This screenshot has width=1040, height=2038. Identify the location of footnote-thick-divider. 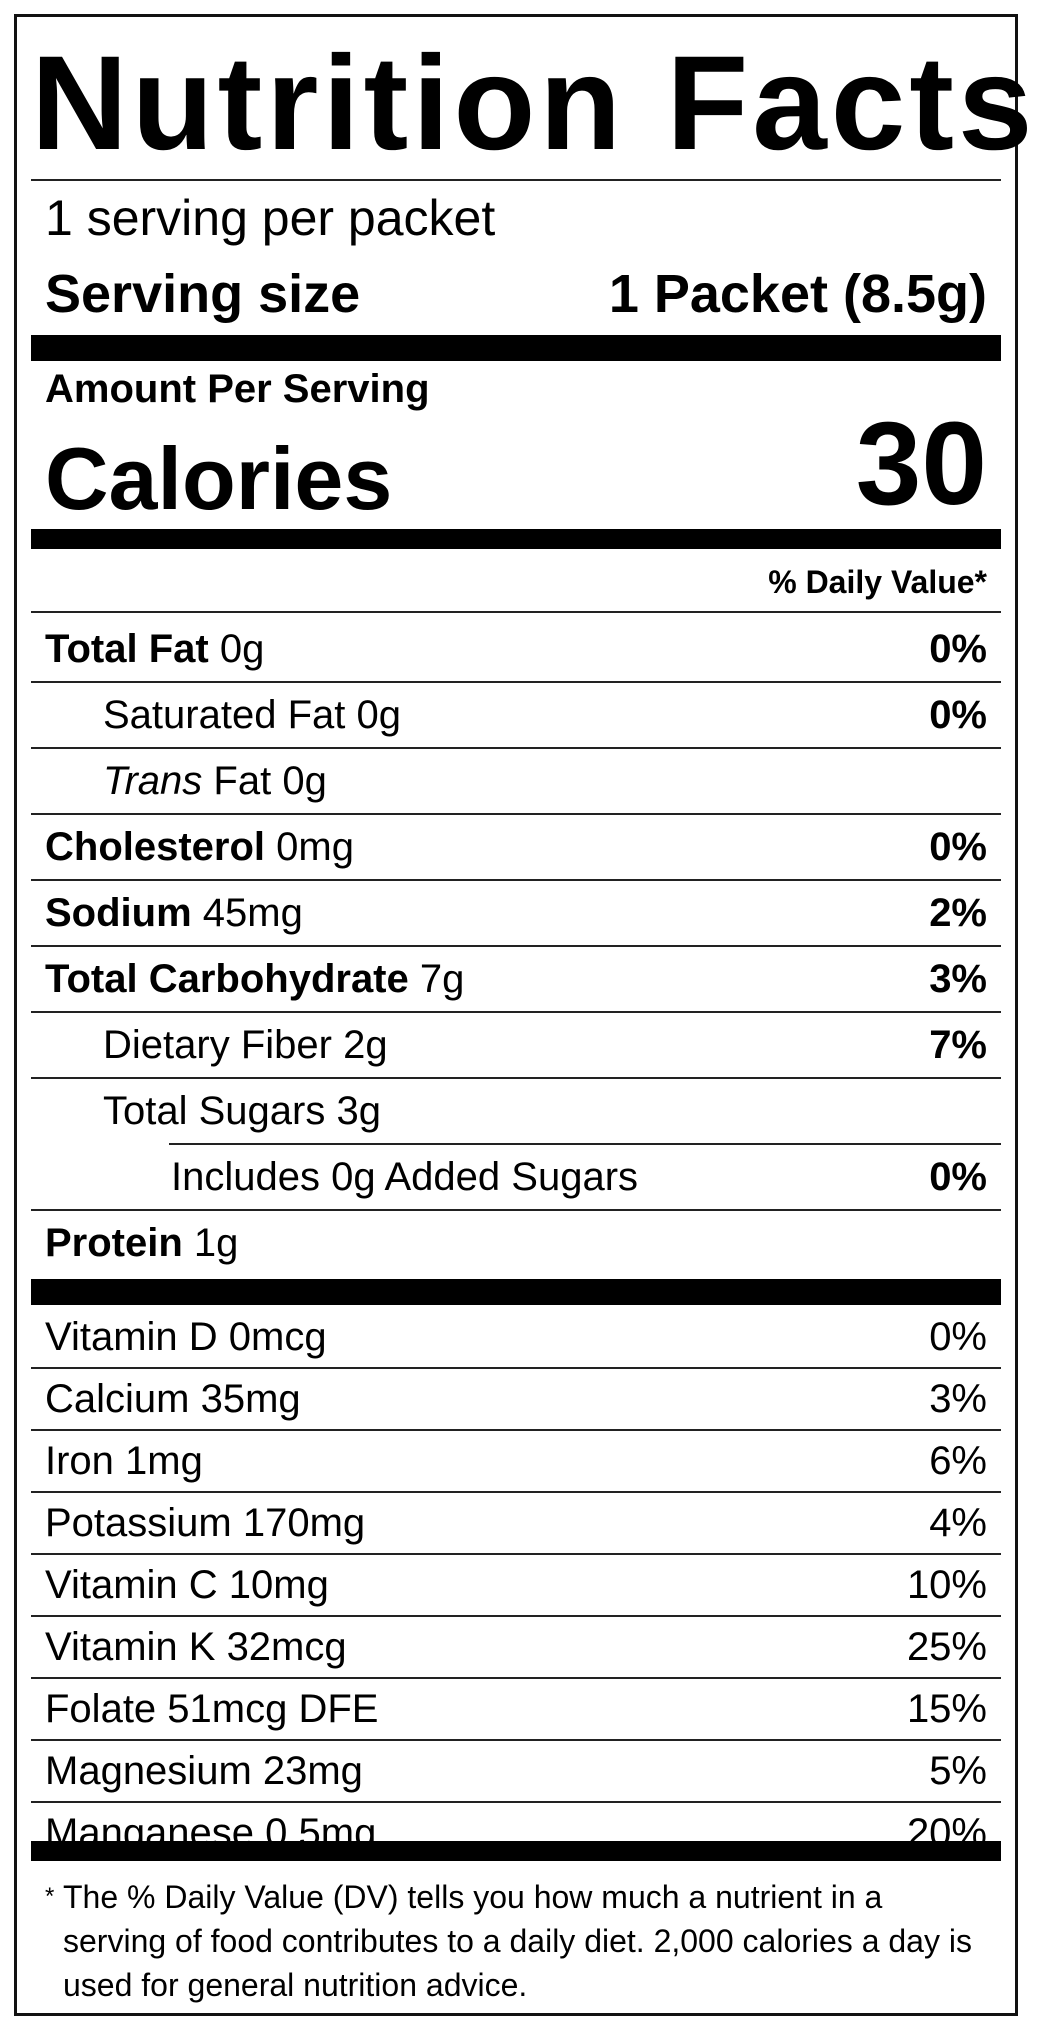
(516, 1851).